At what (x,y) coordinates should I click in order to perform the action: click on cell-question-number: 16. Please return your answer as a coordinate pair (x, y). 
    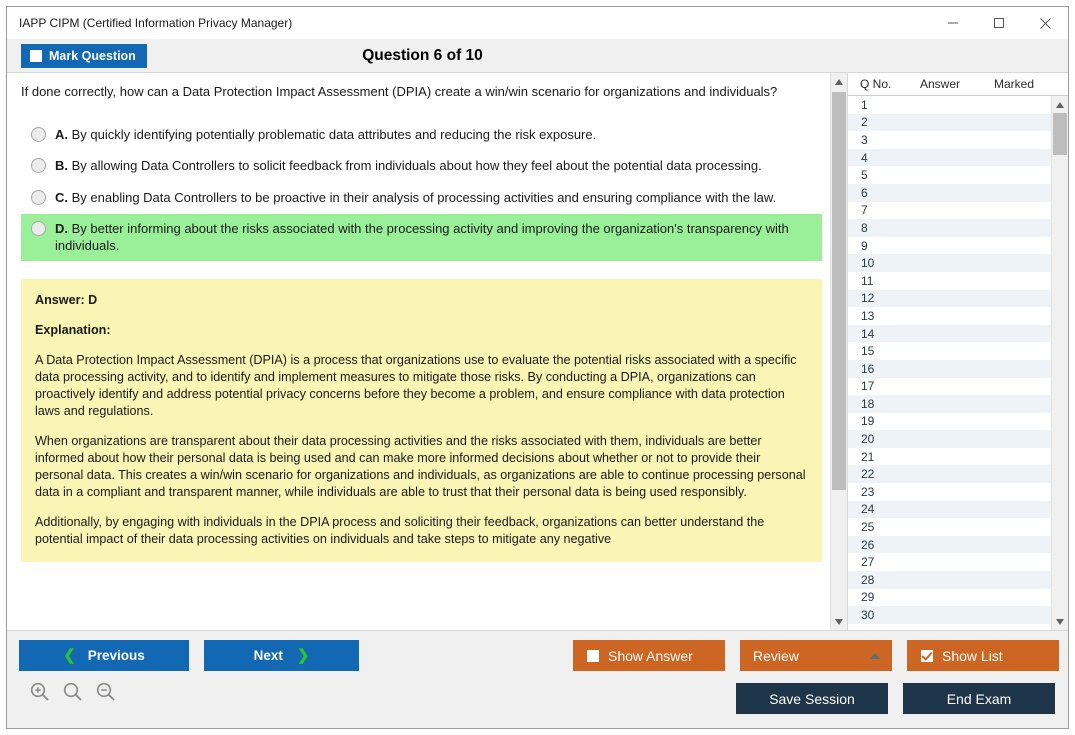
    Looking at the image, I should click on (868, 368).